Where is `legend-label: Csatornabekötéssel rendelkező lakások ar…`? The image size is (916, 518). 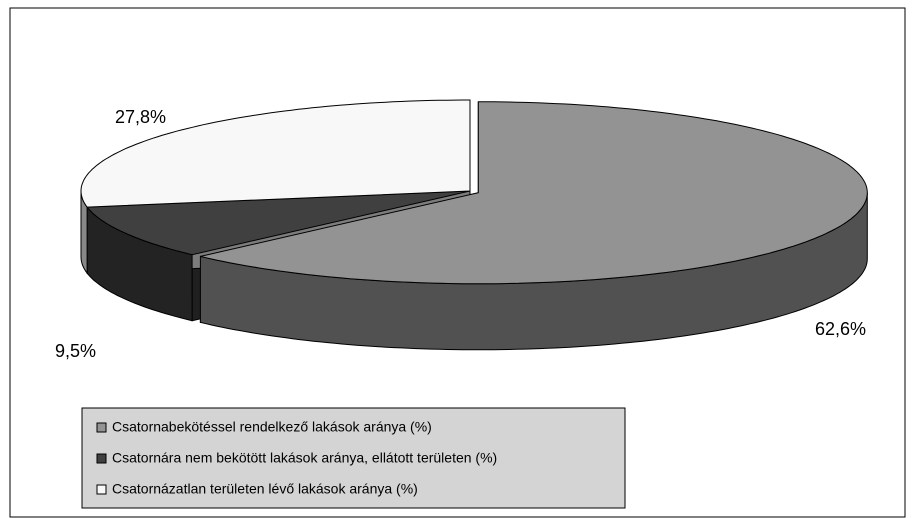
legend-label: Csatornabekötéssel rendelkező lakások ar… is located at coordinates (272, 427).